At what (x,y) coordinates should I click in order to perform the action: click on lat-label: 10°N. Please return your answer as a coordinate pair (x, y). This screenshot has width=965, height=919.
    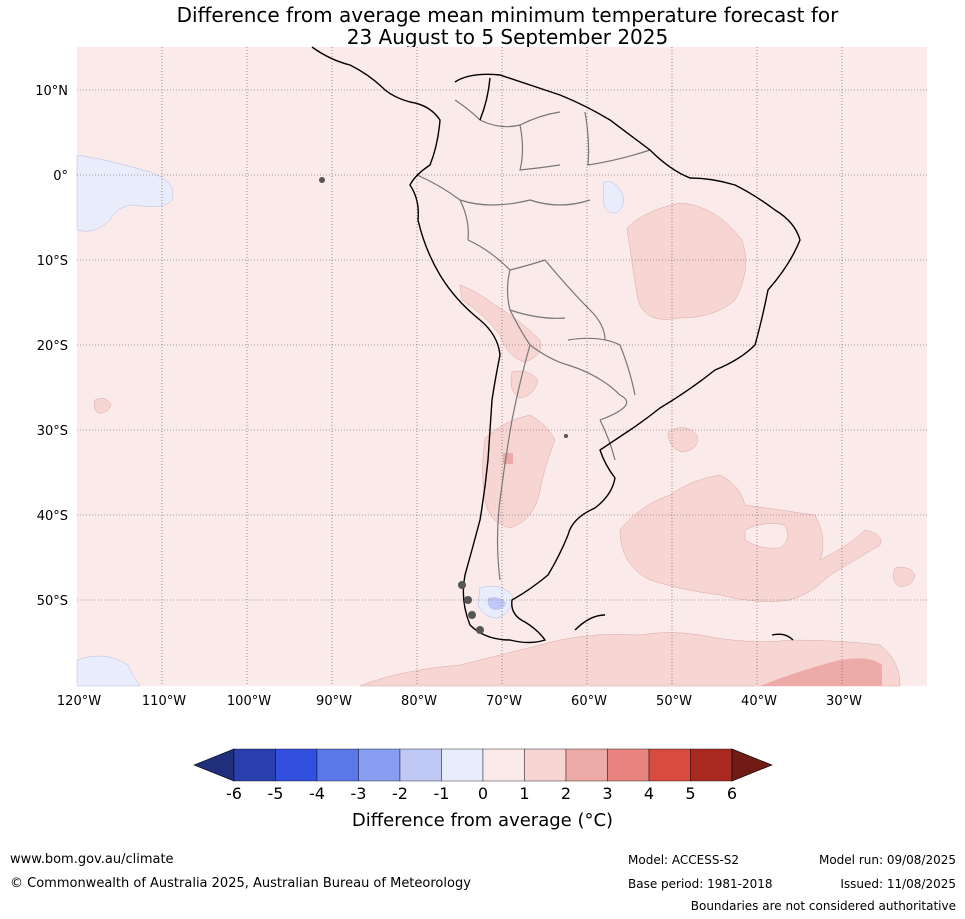
    Looking at the image, I should click on (51, 91).